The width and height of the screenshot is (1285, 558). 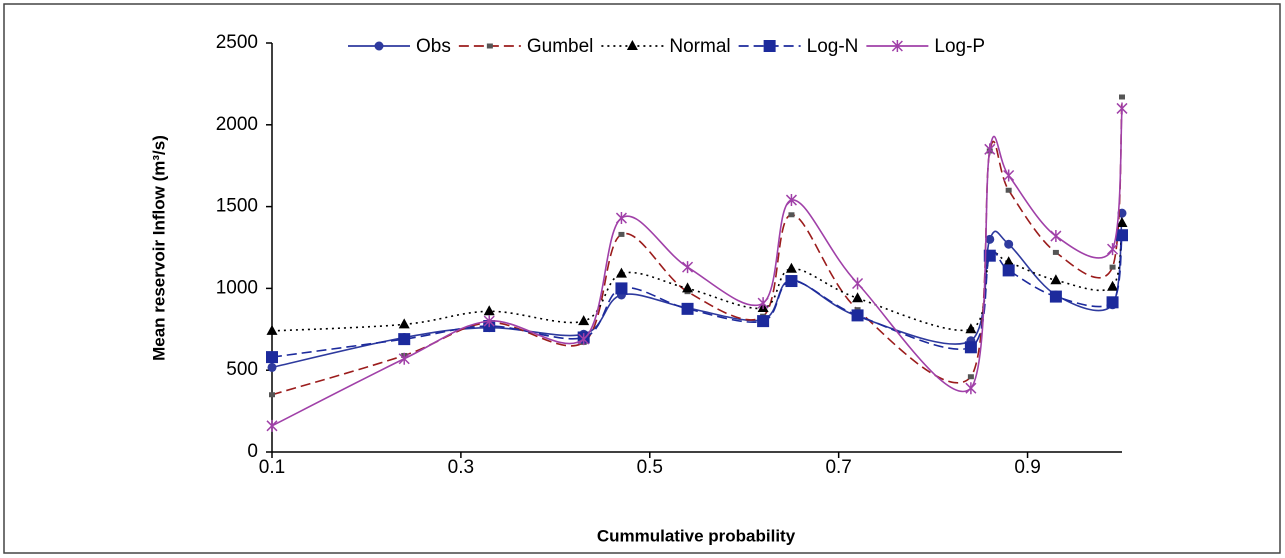 I want to click on y-tick-label: 0, so click(x=252, y=451).